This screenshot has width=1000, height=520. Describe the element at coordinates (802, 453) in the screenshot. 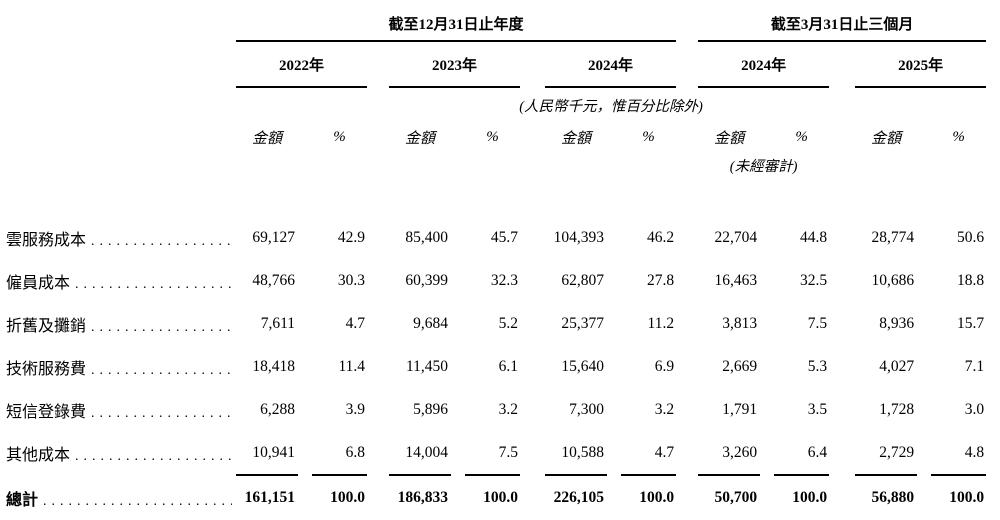

I see `percent-cell: 6.4` at that location.